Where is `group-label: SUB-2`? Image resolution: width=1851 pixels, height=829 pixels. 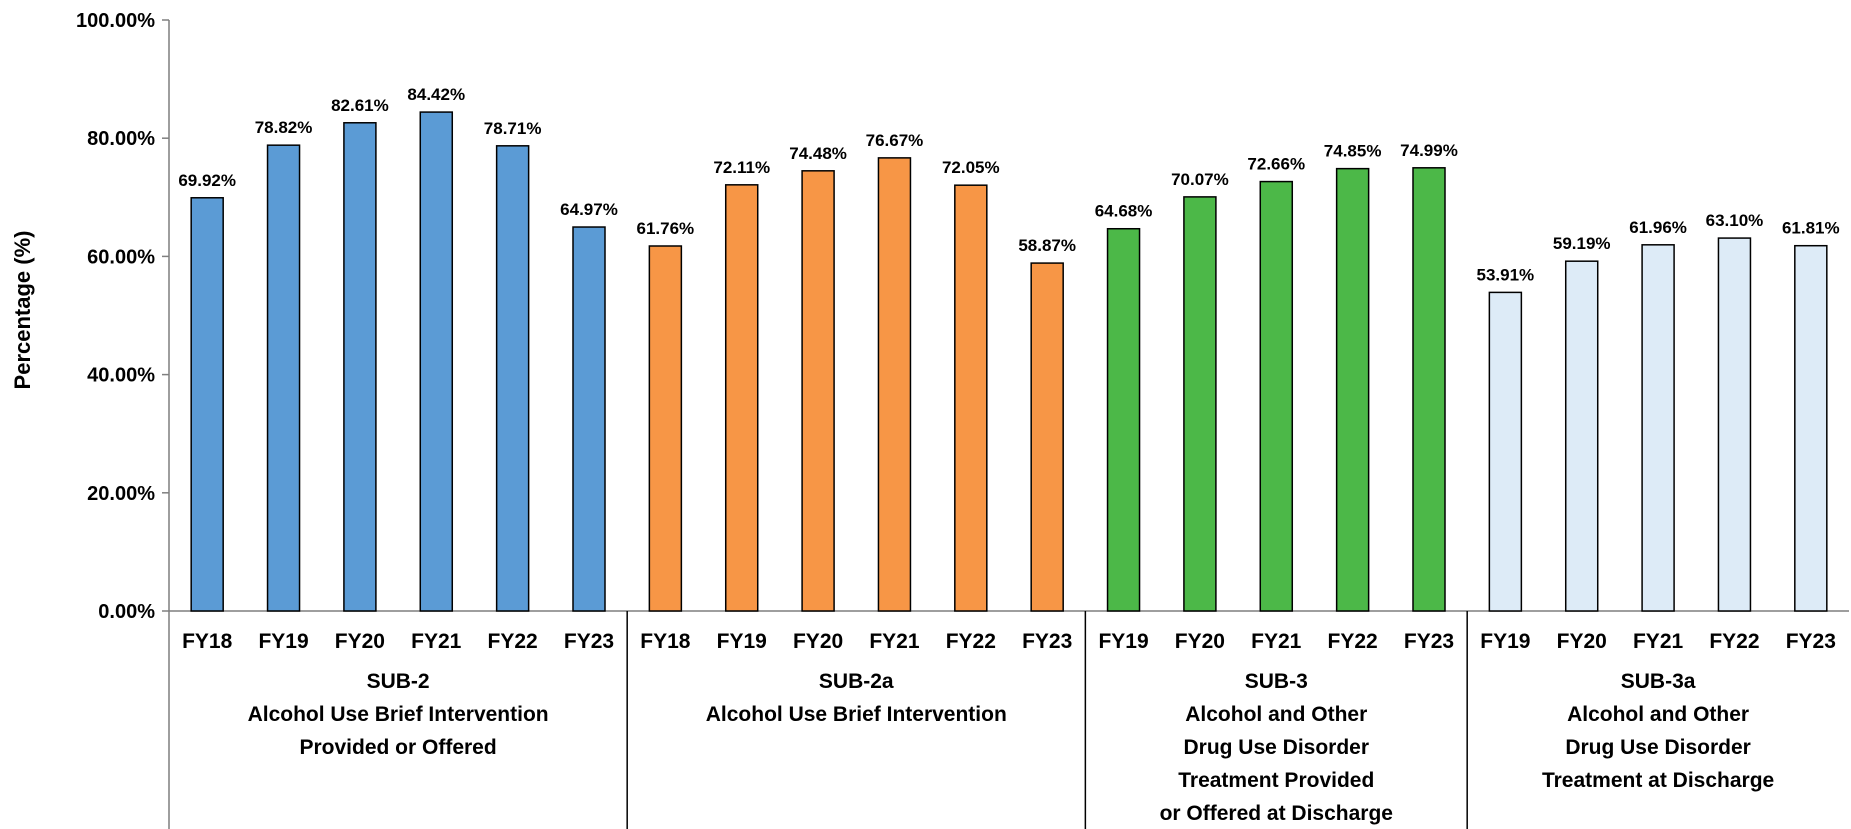 group-label: SUB-2 is located at coordinates (398, 681).